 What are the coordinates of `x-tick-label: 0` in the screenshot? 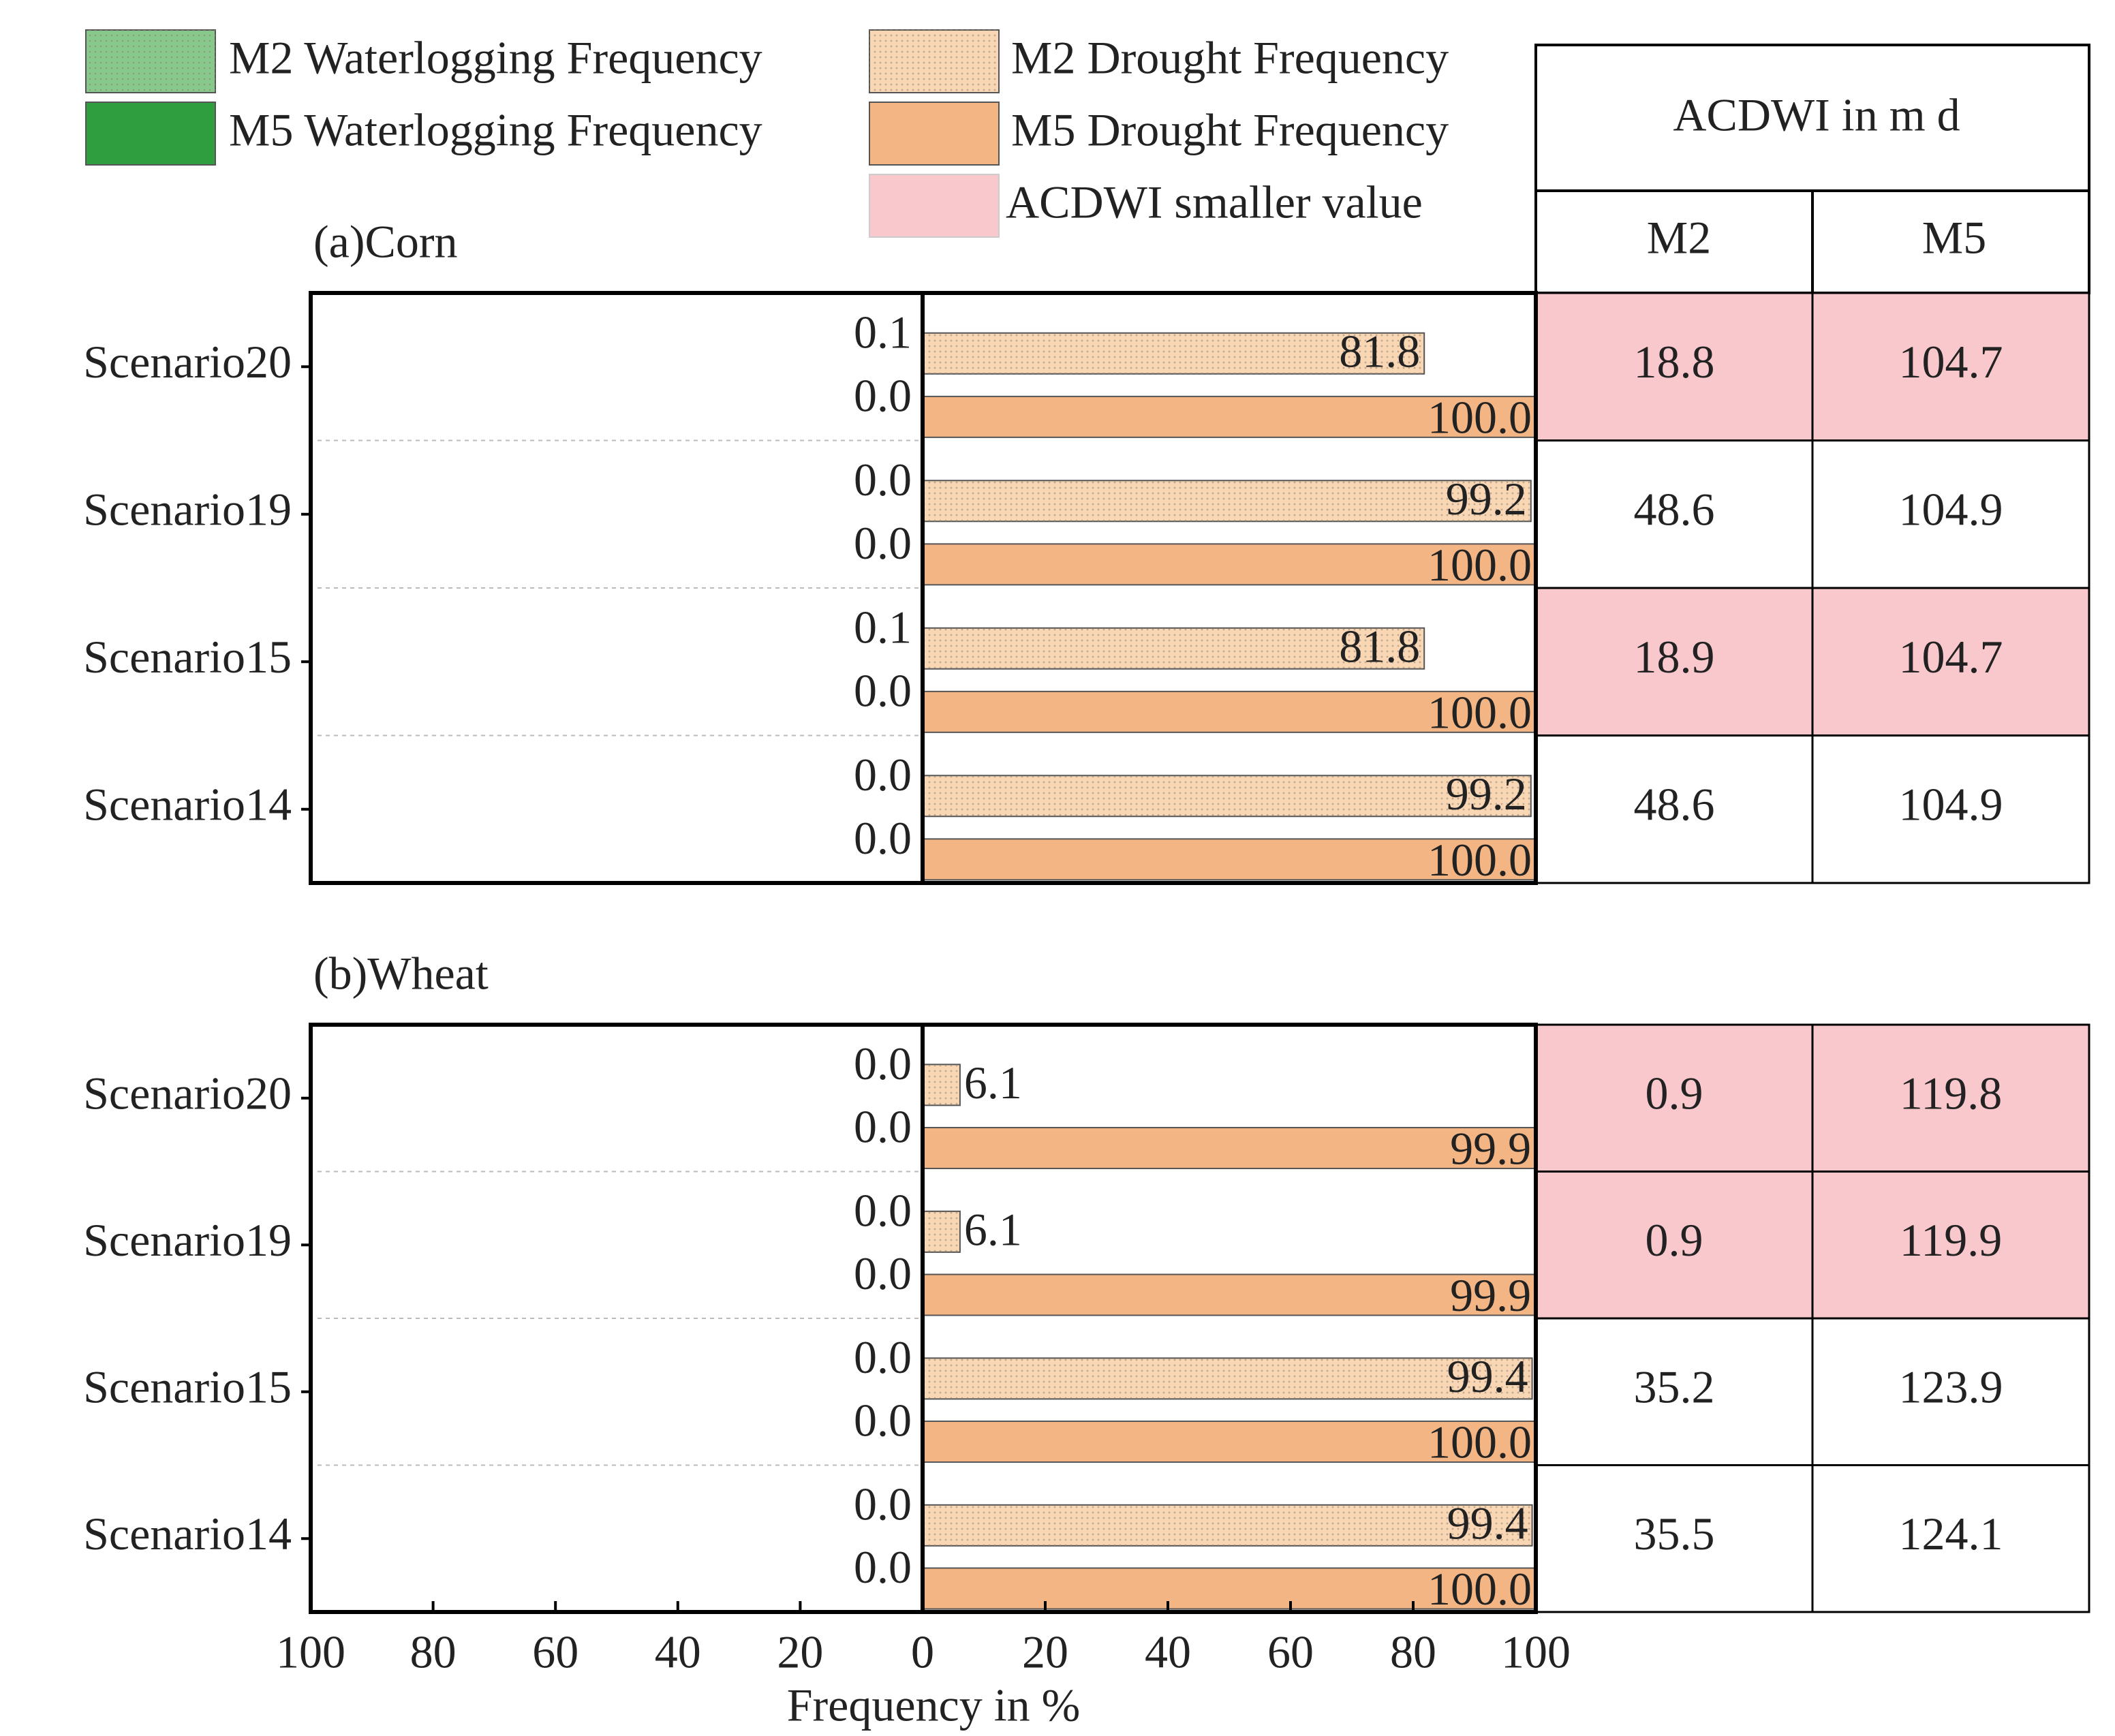 It's located at (922, 1652).